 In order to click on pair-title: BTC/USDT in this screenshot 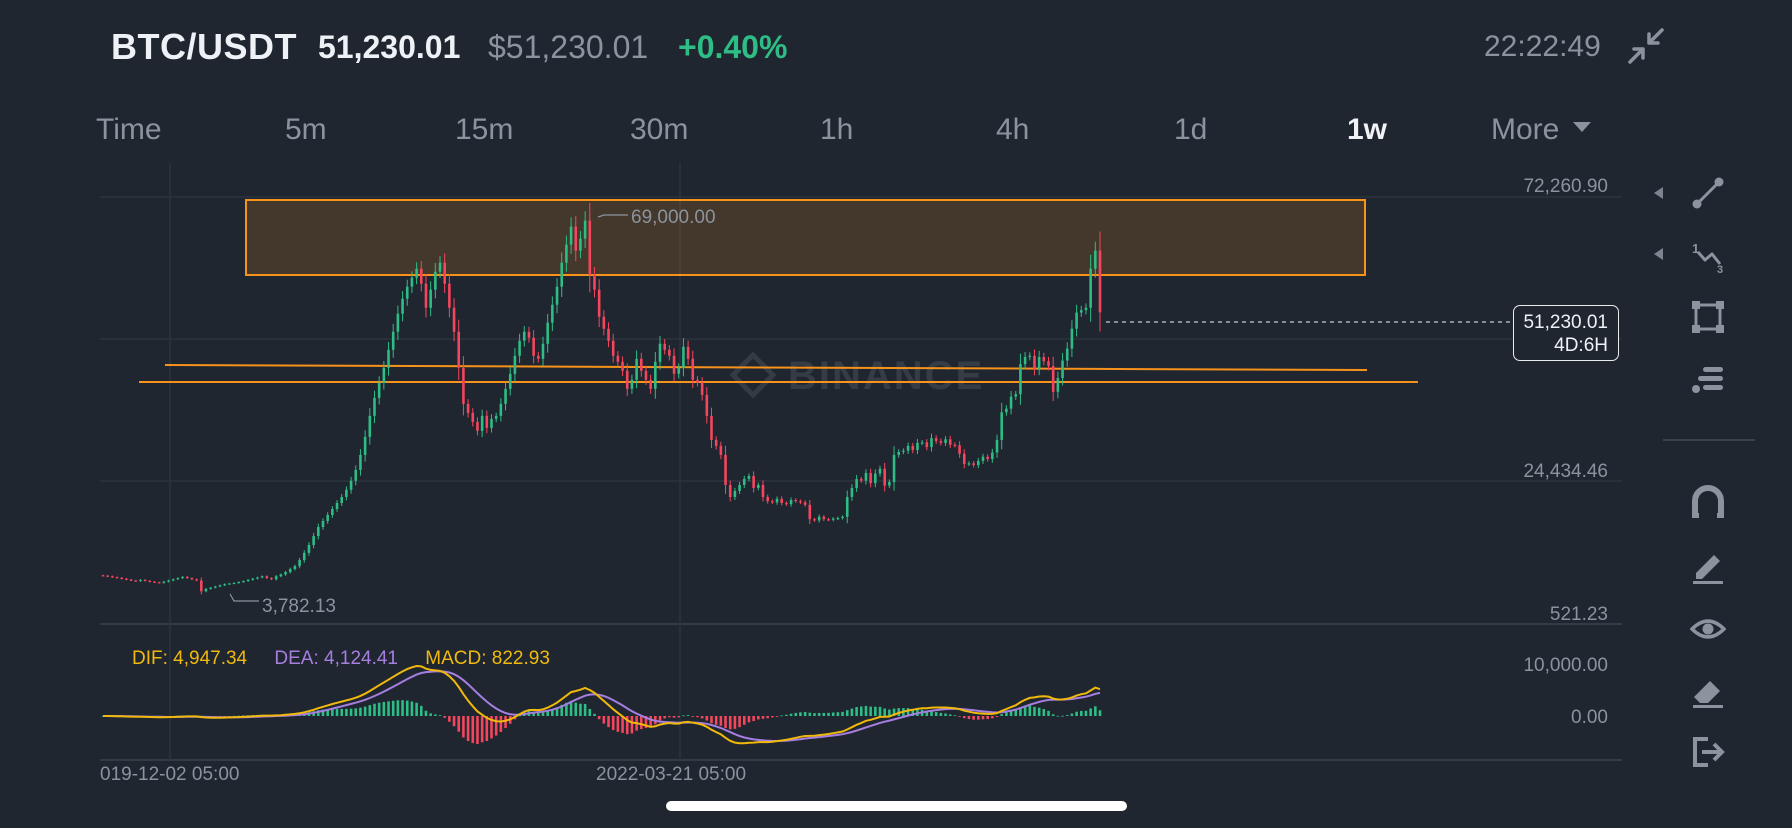, I will do `click(204, 46)`.